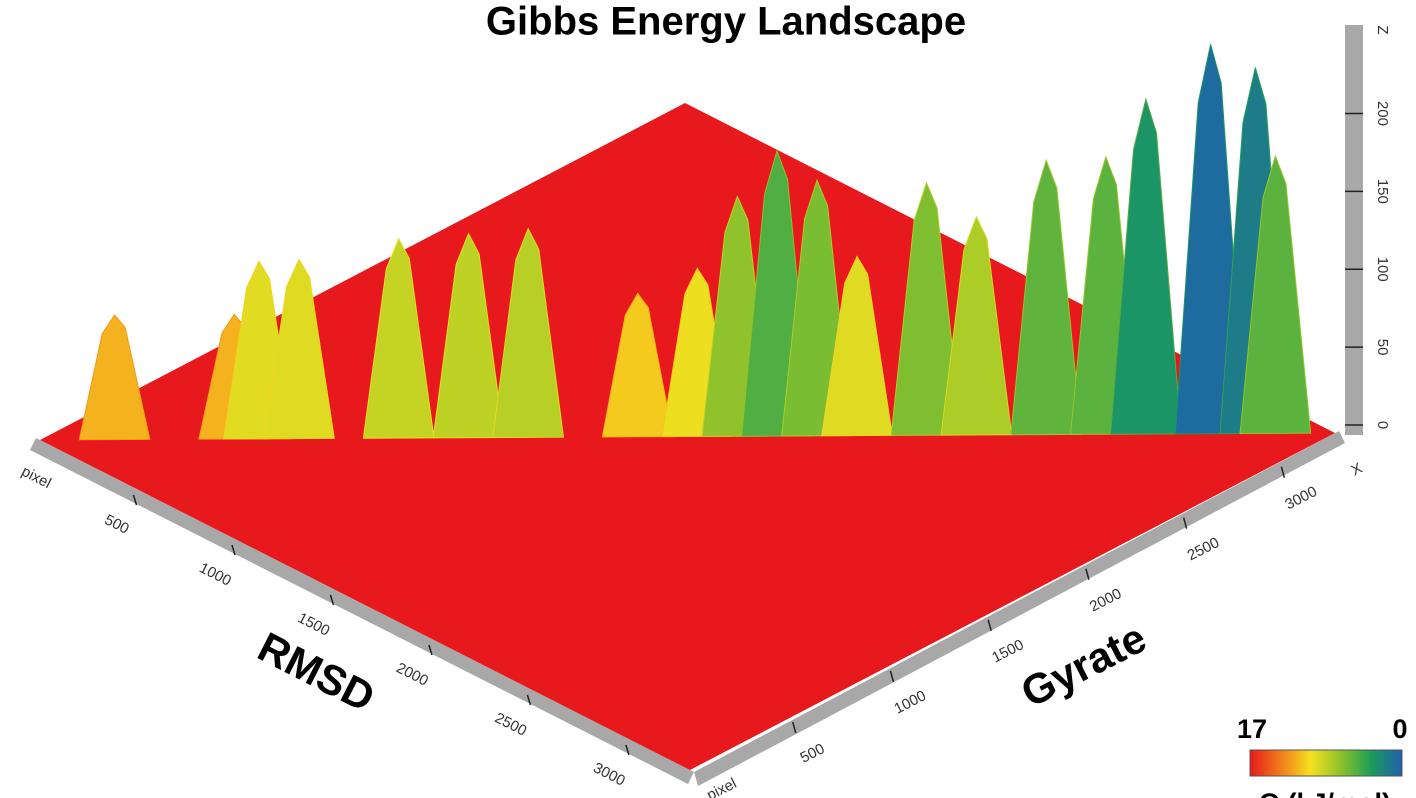  I want to click on y-unit: pixel, so click(36, 477).